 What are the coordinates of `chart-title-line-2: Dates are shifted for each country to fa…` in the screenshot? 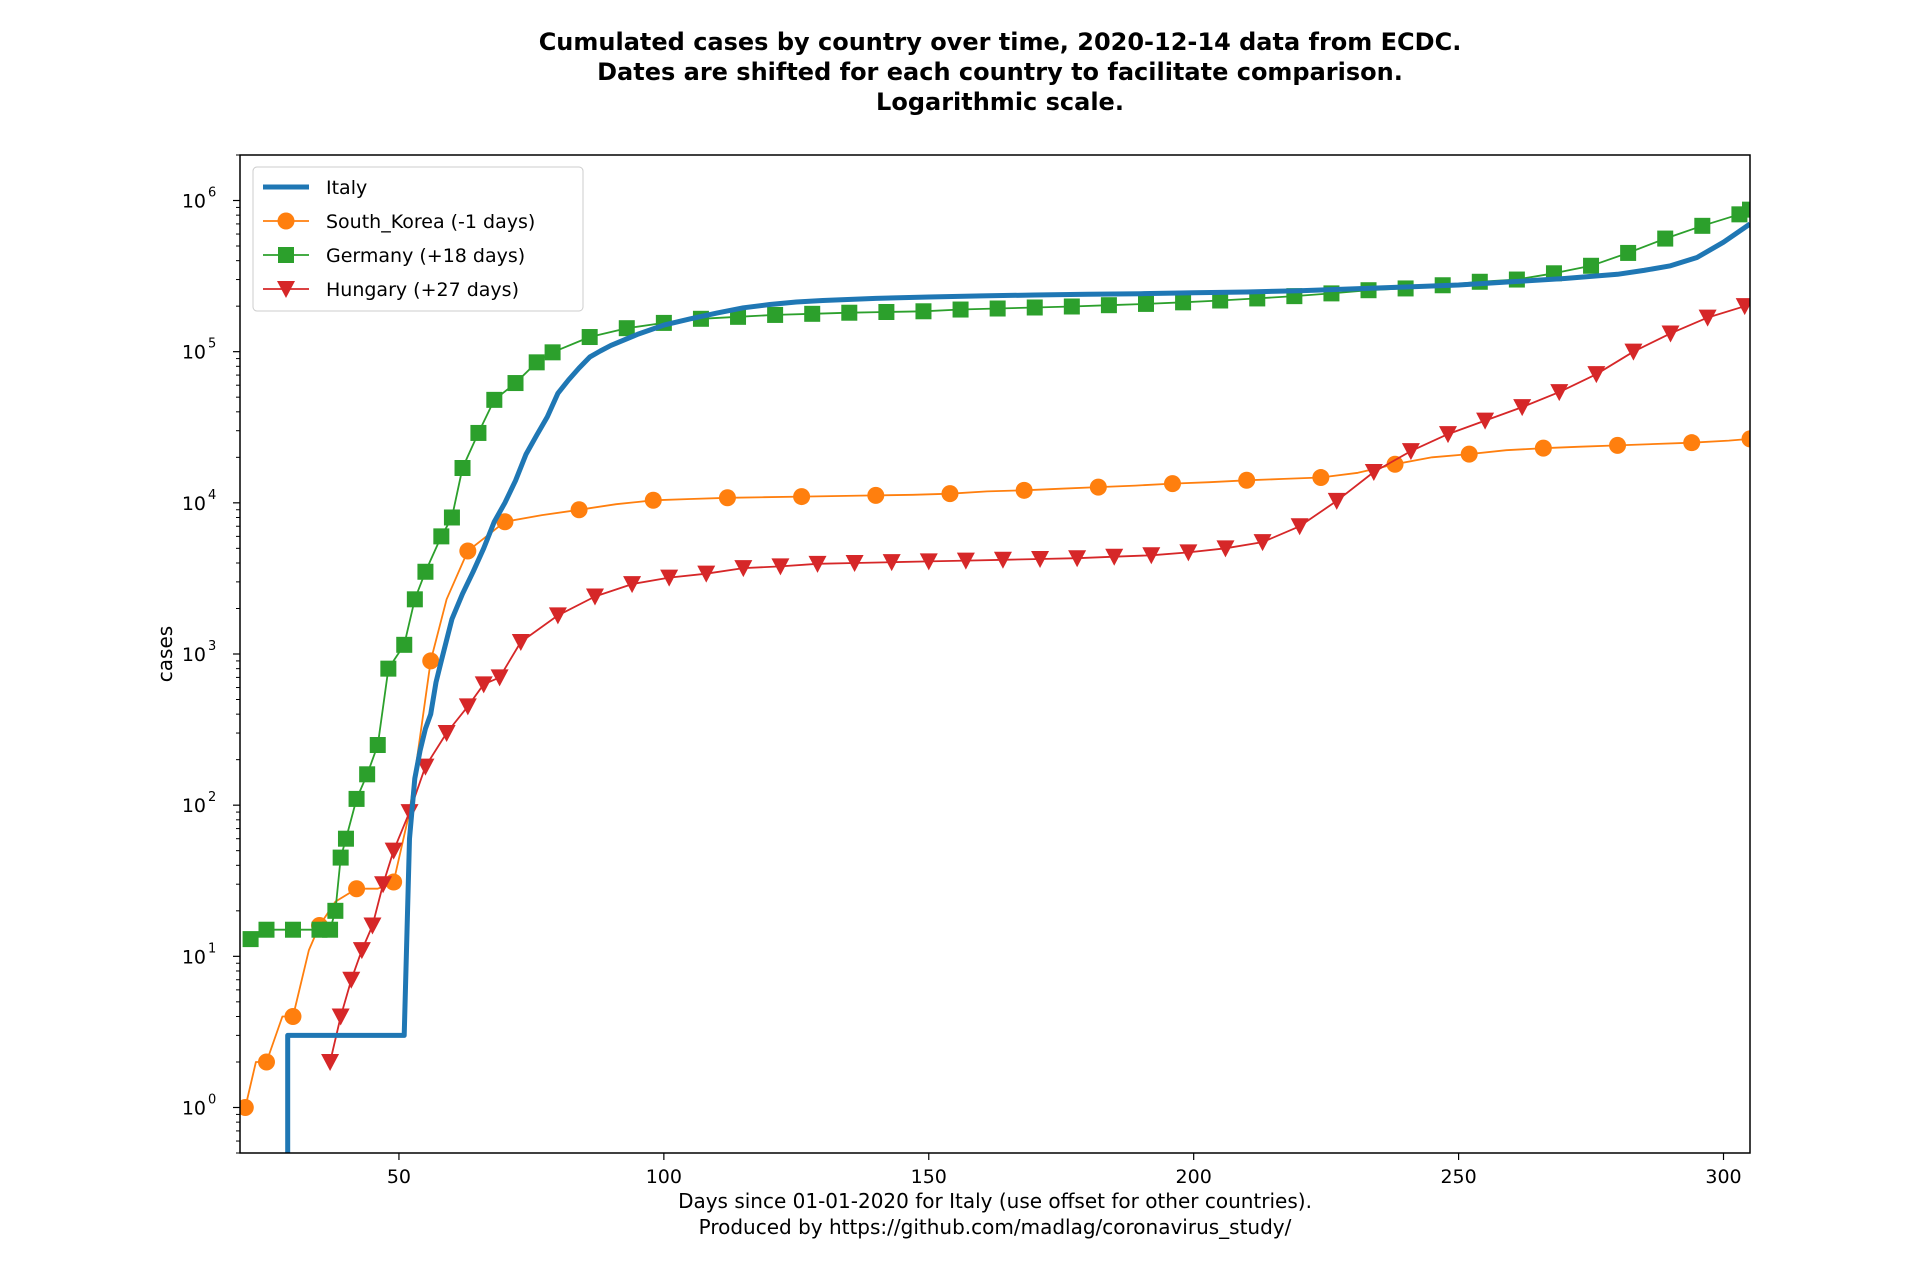 It's located at (1000, 72).